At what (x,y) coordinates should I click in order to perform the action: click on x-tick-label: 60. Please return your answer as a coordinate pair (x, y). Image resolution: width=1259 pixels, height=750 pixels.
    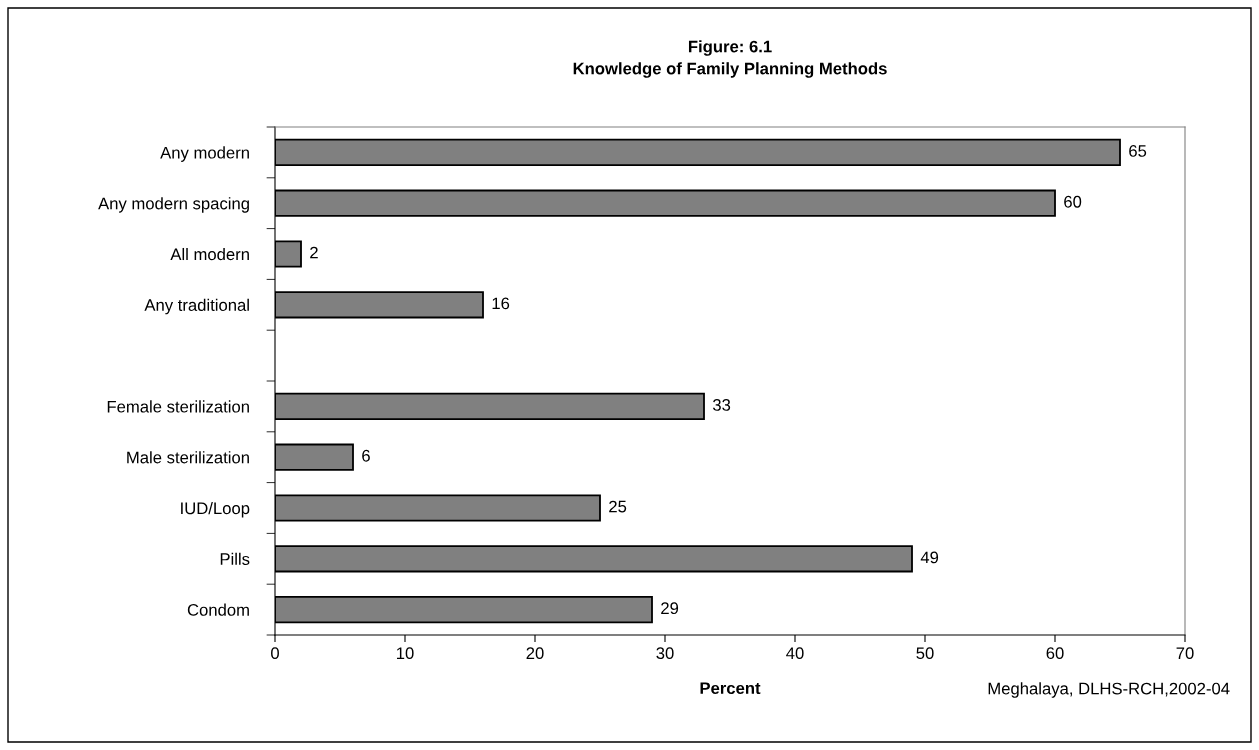
    Looking at the image, I should click on (1055, 653).